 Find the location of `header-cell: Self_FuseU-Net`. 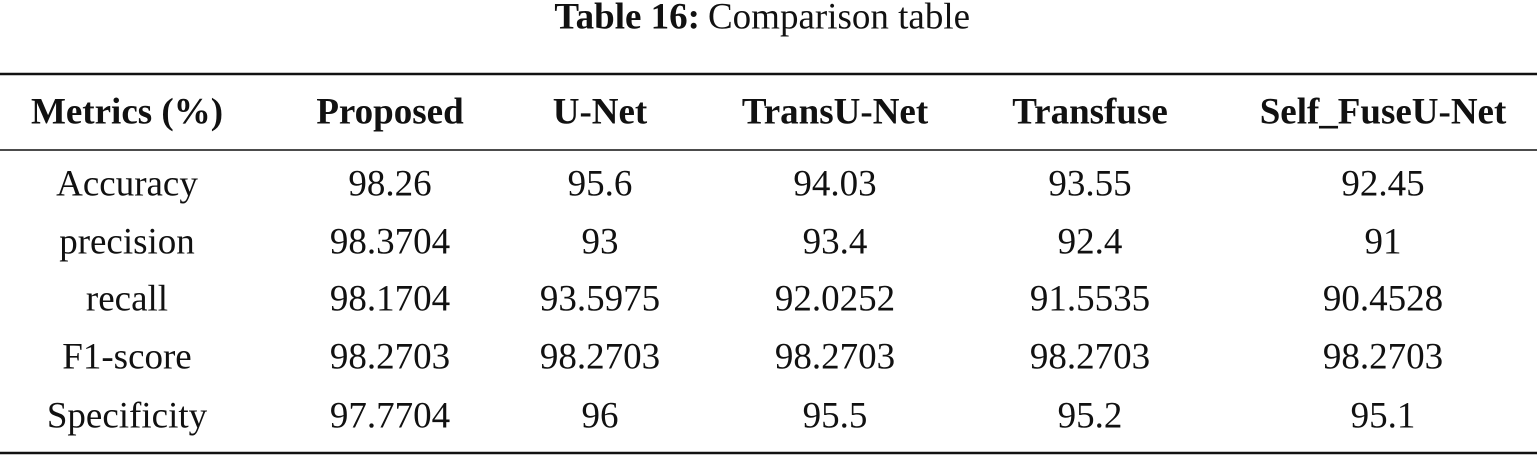

header-cell: Self_FuseU-Net is located at coordinates (1383, 111).